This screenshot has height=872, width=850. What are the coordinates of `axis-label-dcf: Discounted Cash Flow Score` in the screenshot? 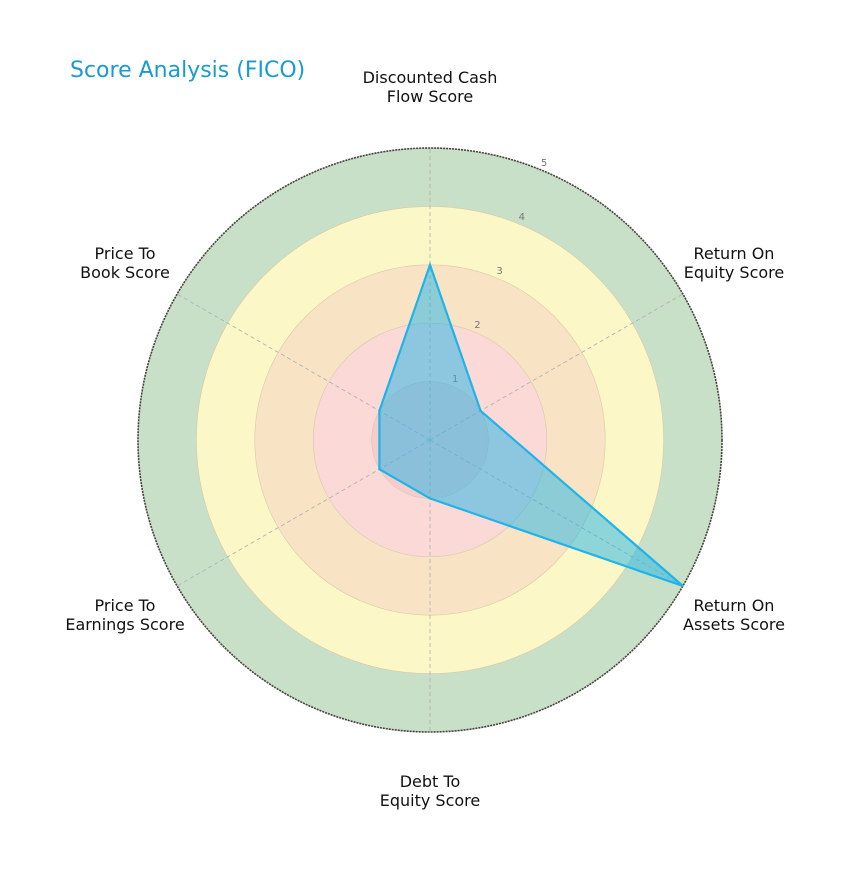 It's located at (430, 87).